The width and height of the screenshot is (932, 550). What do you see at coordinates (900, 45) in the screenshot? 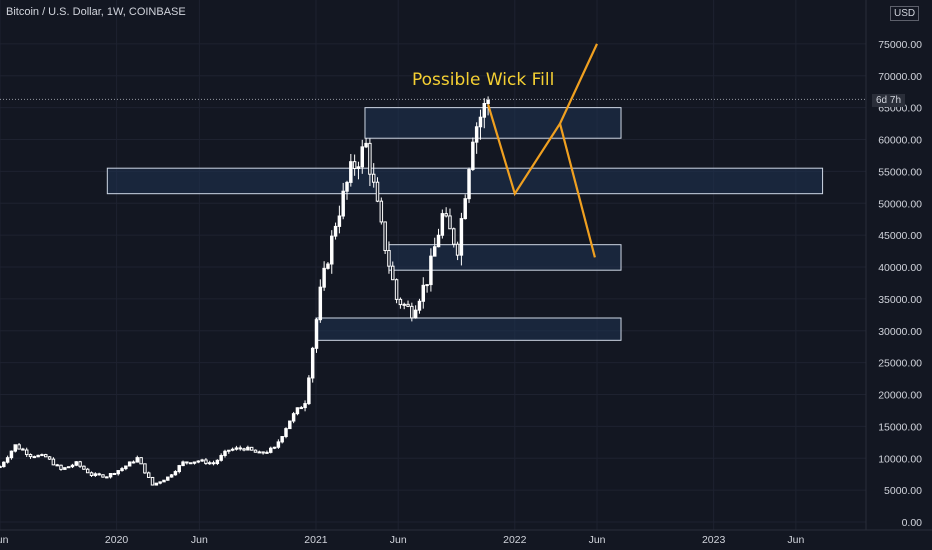
I see `y-tick-label: 75000.00` at bounding box center [900, 45].